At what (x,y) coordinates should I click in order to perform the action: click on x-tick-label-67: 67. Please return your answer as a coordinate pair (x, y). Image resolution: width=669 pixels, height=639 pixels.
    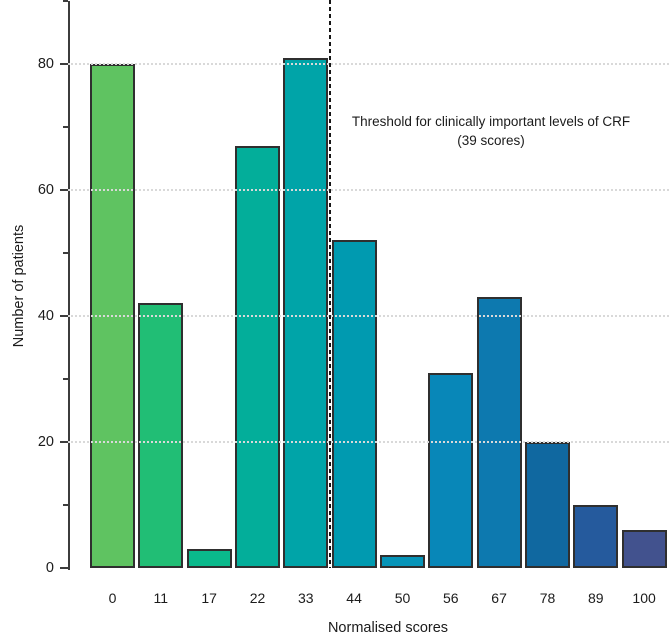
    Looking at the image, I should click on (499, 598).